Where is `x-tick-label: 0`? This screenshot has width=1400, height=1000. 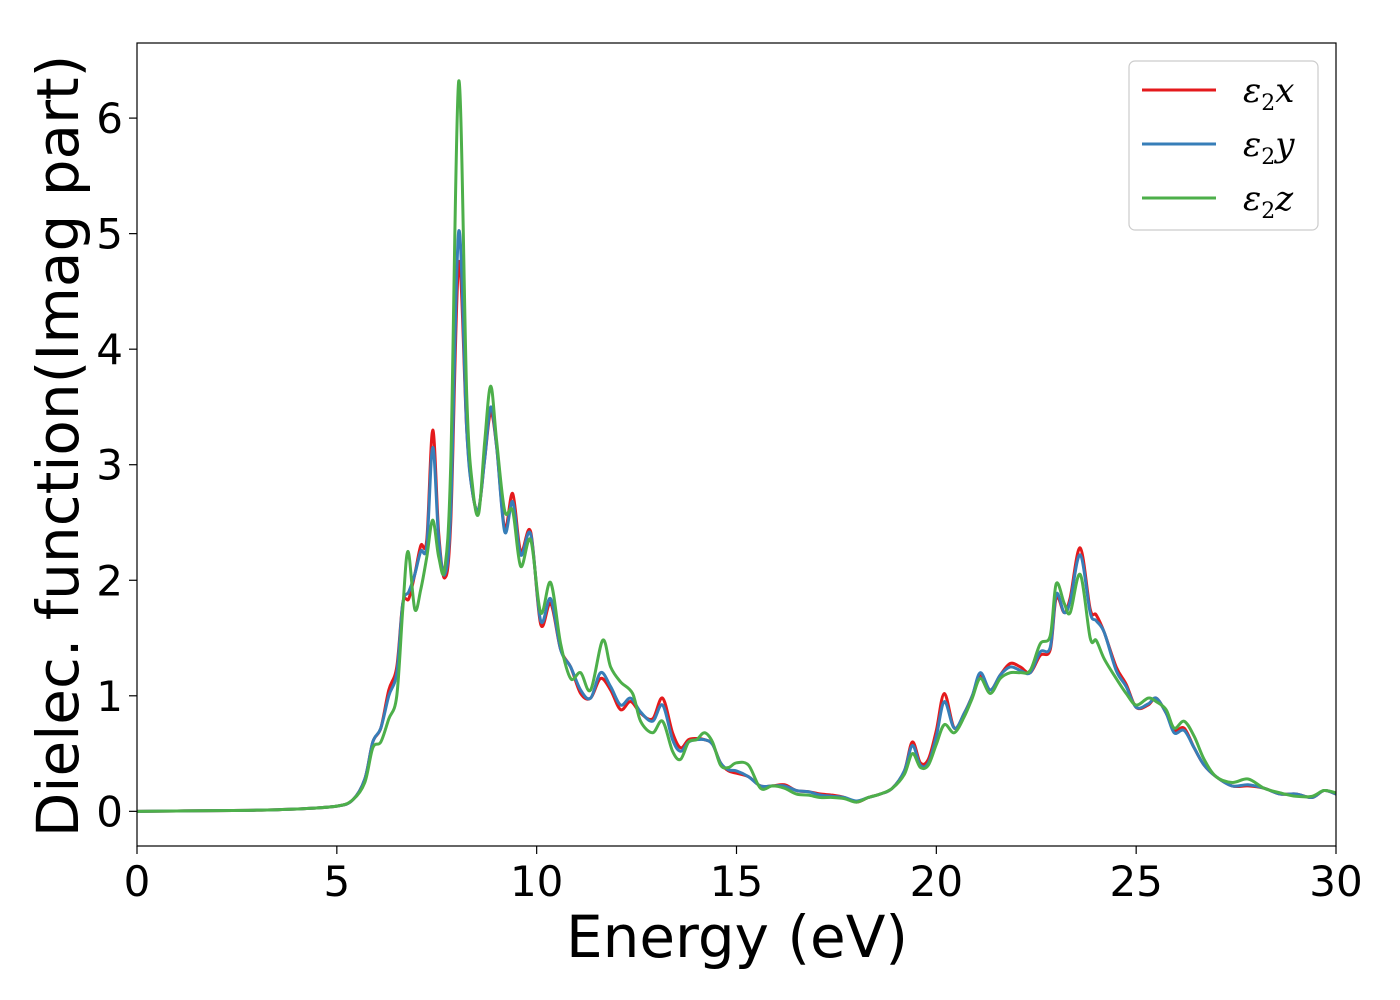
x-tick-label: 0 is located at coordinates (137, 881).